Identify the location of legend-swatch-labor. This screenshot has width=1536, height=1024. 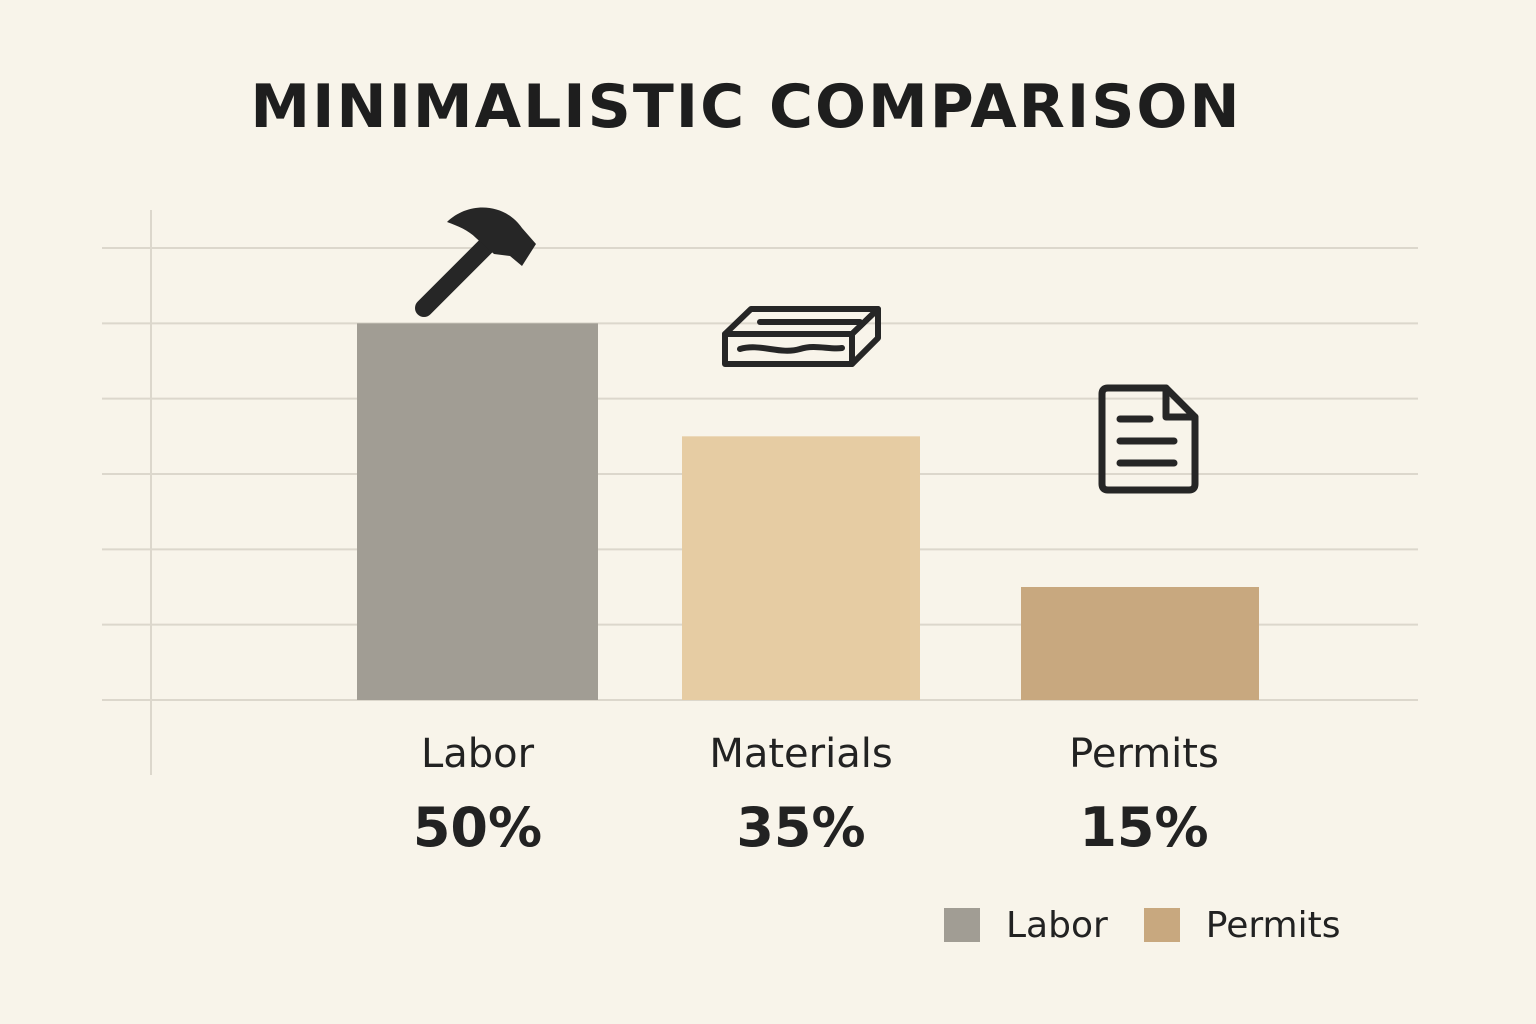
(962, 925).